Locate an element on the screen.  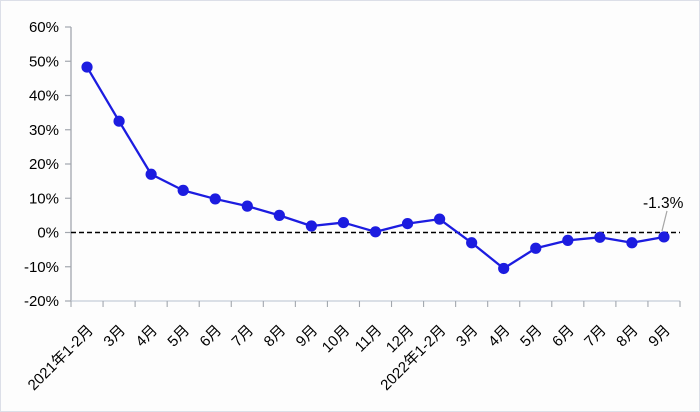
y-tick-label: -10% is located at coordinates (41, 267).